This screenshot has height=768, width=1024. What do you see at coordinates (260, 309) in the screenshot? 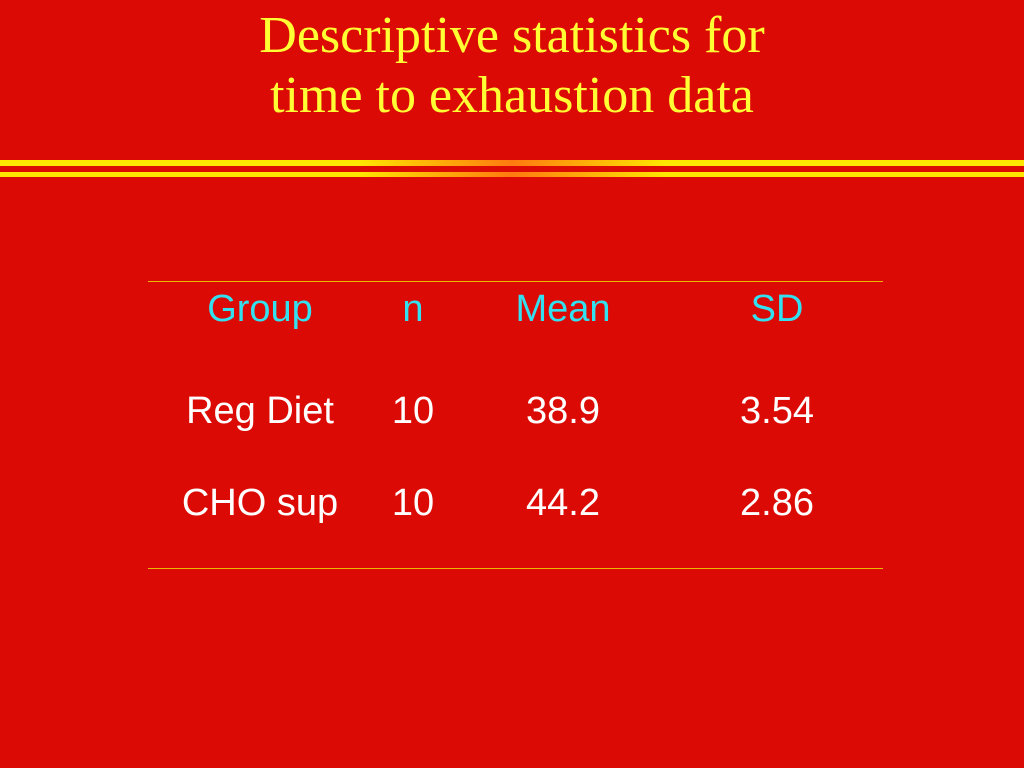
I see `header-group: Group` at bounding box center [260, 309].